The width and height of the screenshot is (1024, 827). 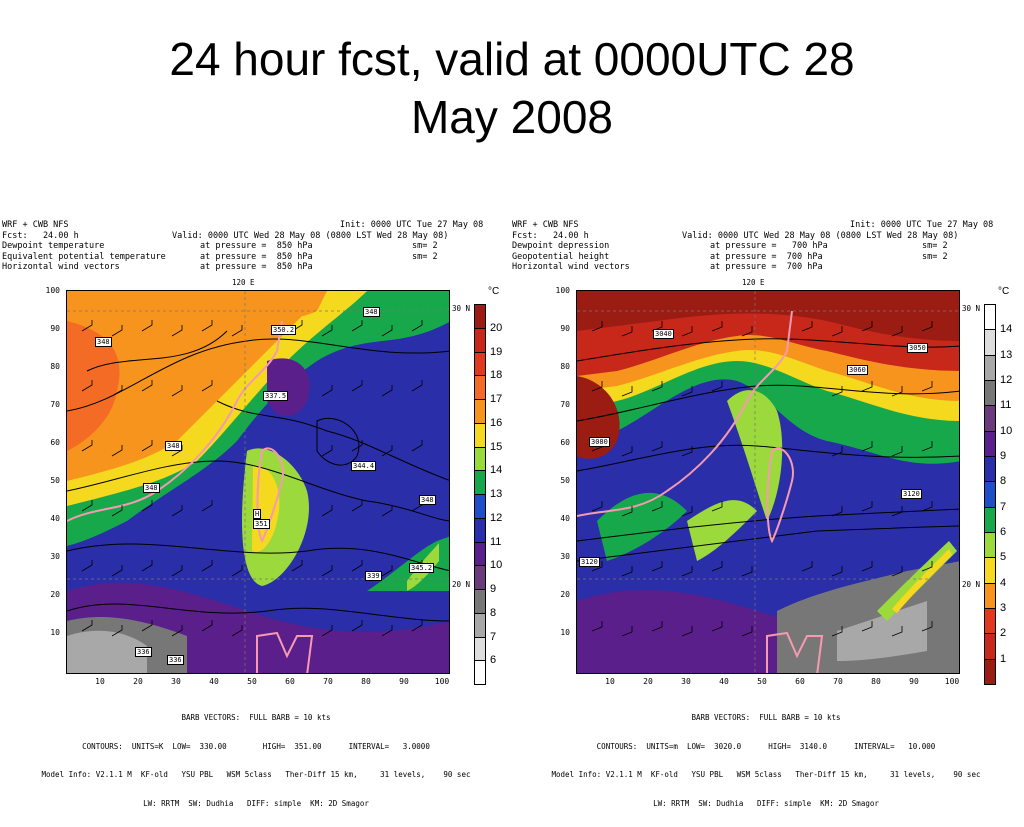 I want to click on field1-level: at pressure = 700 hPa, so click(x=769, y=246).